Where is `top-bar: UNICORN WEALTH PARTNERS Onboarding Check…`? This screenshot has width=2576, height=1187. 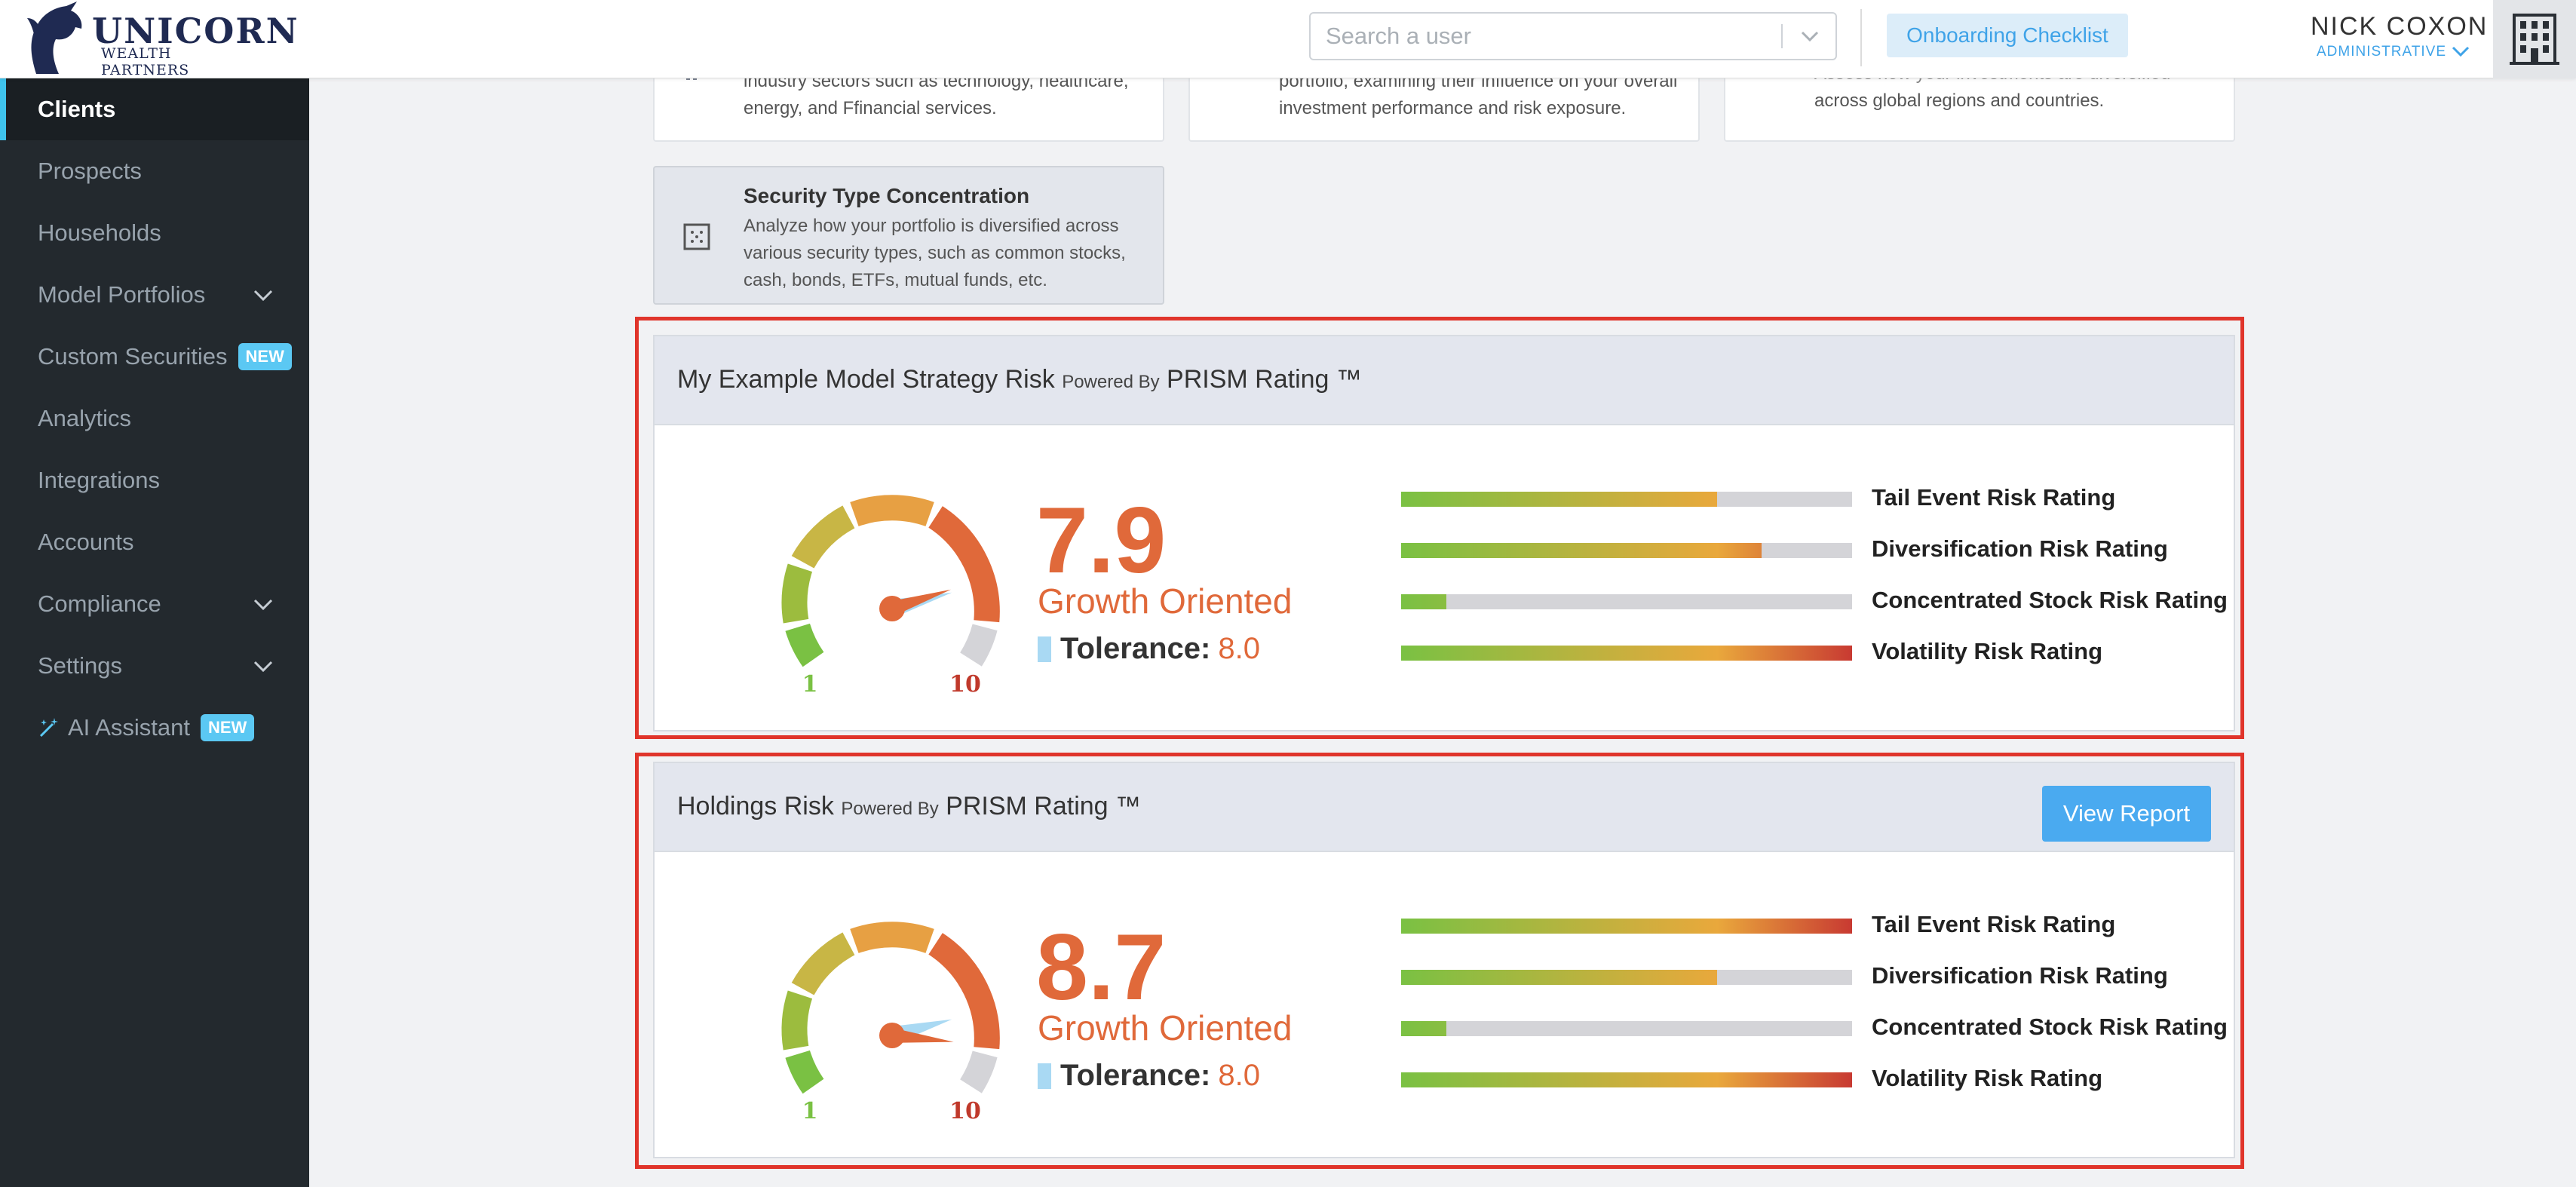 top-bar: UNICORN WEALTH PARTNERS Onboarding Check… is located at coordinates (1288, 39).